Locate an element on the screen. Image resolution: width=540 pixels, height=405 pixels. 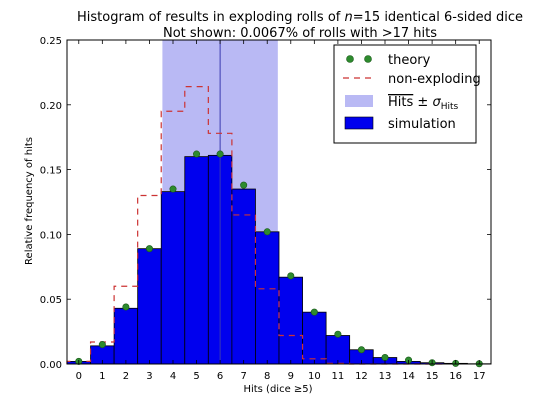
y-tick-label-0: 0.00 is located at coordinates (51, 365).